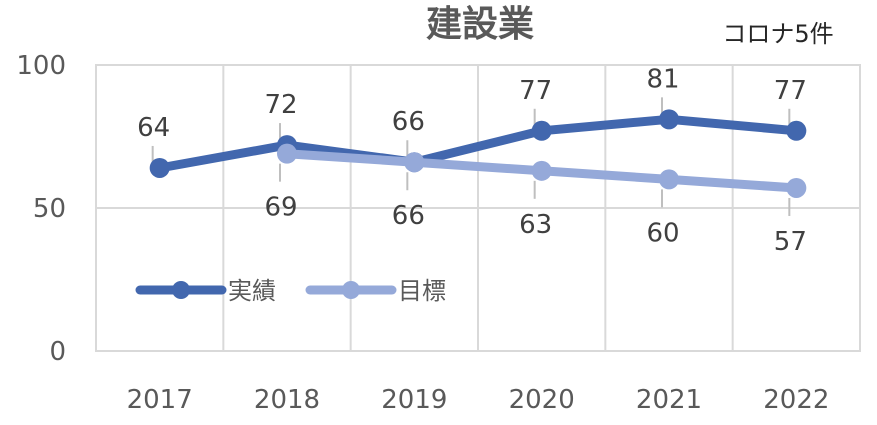 This screenshot has height=425, width=877. I want to click on x-tick-label: 2021, so click(669, 400).